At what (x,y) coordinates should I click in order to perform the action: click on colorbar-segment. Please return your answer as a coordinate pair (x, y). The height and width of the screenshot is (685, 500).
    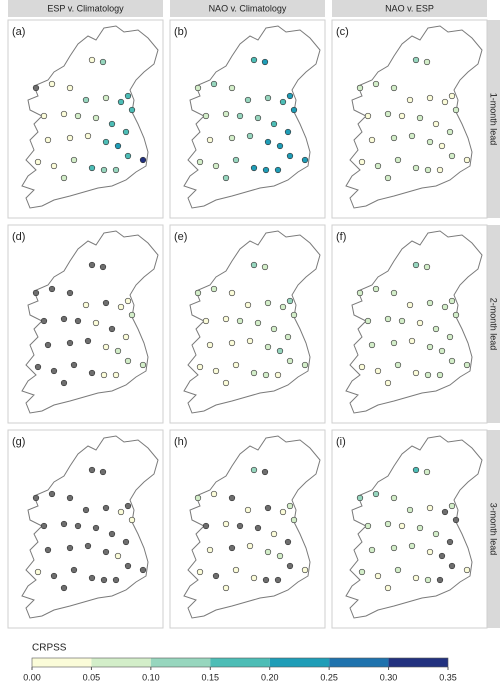
    Looking at the image, I should click on (418, 662).